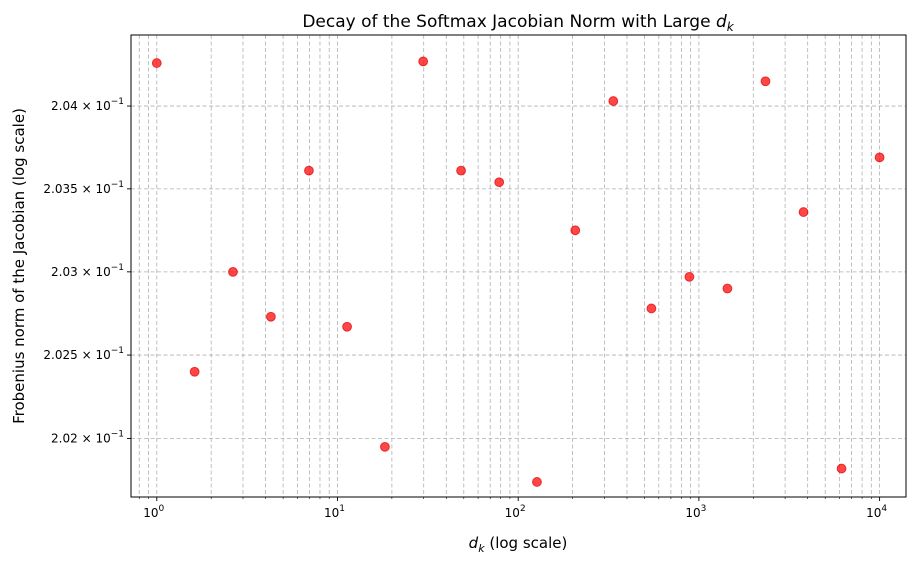 This screenshot has height=563, width=915. I want to click on y-tick-label: 2.03 × 10⁻¹, so click(87, 271).